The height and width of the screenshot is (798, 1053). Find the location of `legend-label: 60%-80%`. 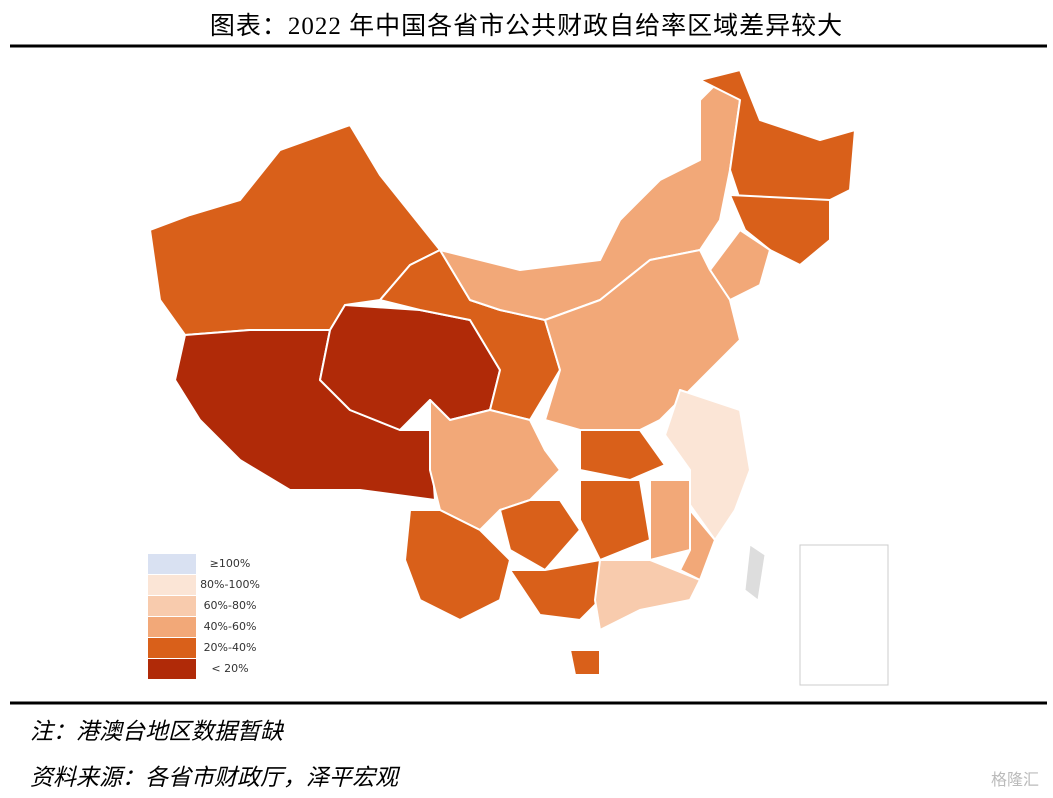

legend-label: 60%-80% is located at coordinates (230, 605).